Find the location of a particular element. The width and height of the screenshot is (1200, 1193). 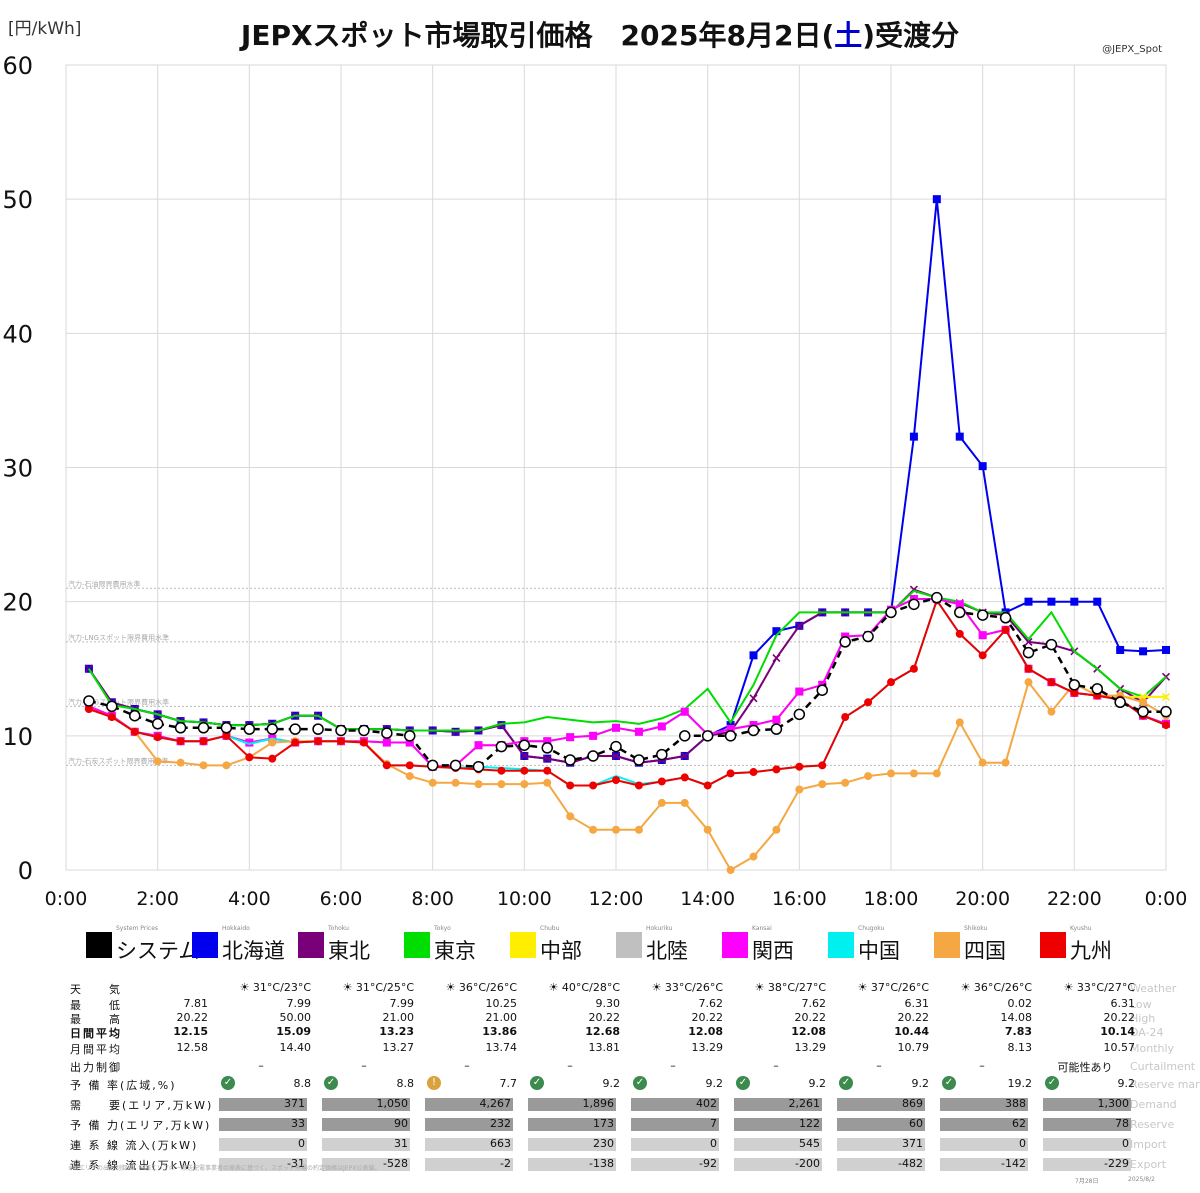

stats-cell: -229 is located at coordinates (1116, 1163).